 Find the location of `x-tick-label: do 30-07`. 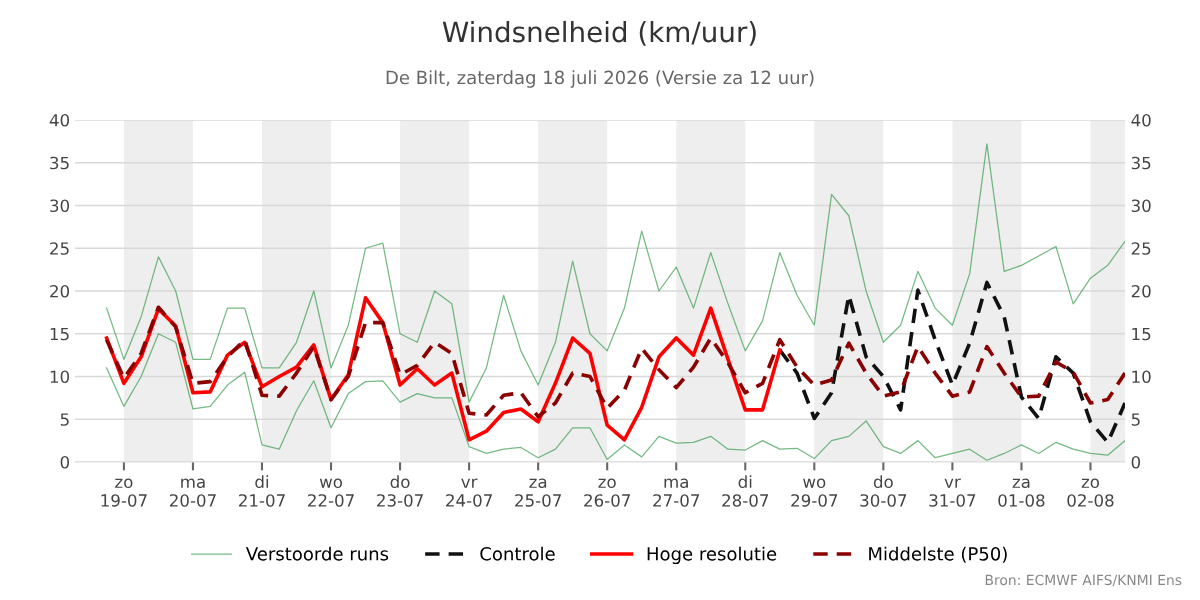

x-tick-label: do 30-07 is located at coordinates (883, 491).